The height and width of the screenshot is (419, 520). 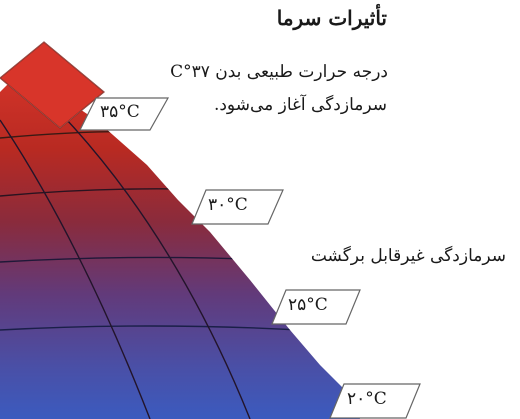 What do you see at coordinates (331, 18) in the screenshot?
I see `diagram-title: تأثیرات سرما` at bounding box center [331, 18].